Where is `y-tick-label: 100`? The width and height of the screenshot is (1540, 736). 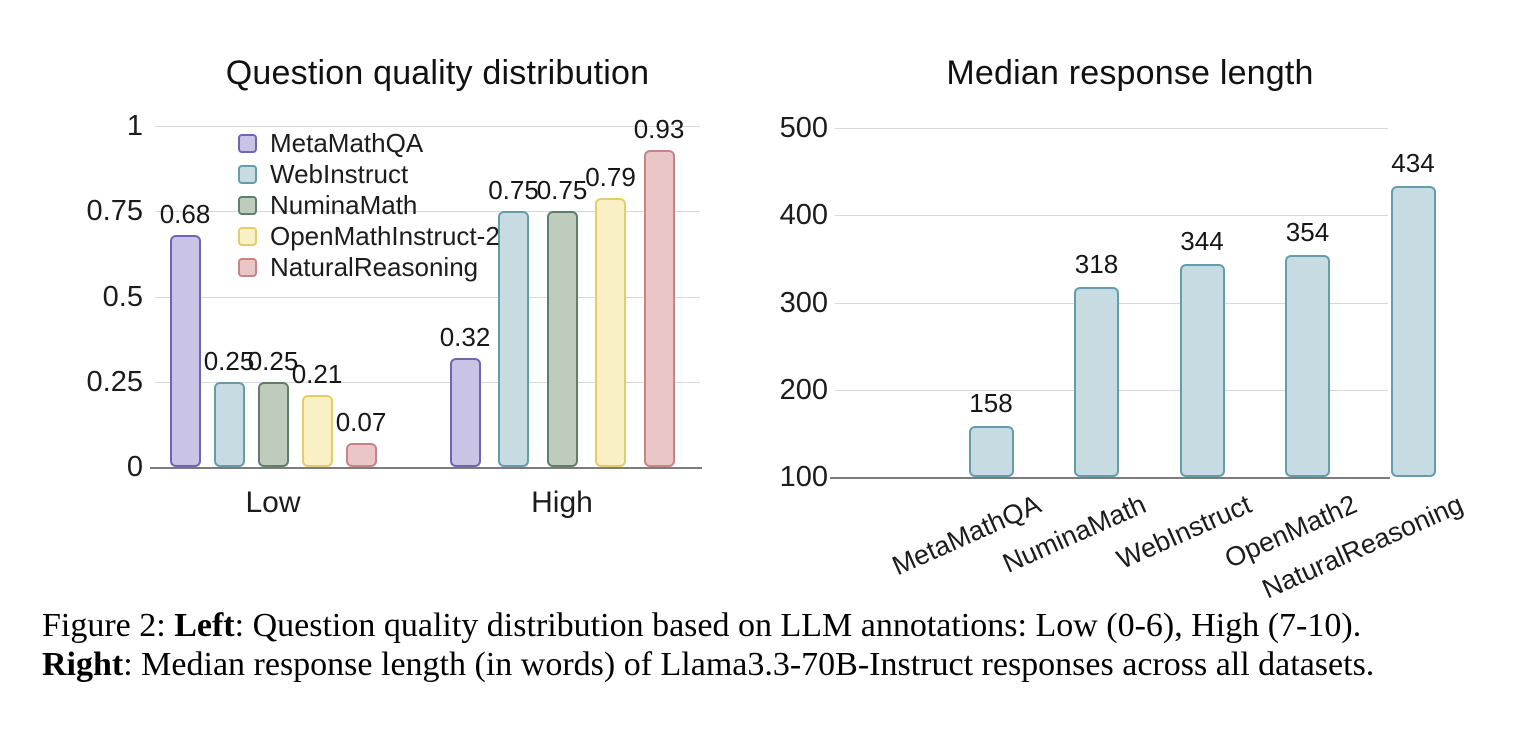 y-tick-label: 100 is located at coordinates (803, 477).